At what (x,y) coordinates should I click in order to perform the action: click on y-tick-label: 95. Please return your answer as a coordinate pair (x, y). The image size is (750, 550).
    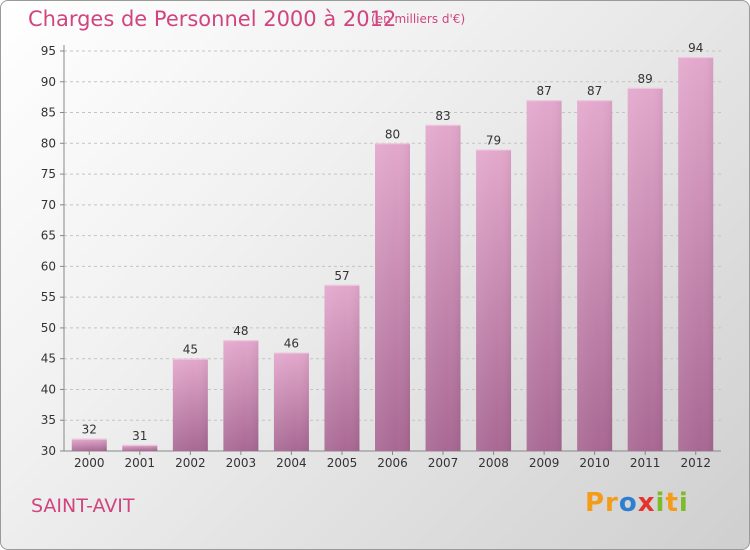
    Looking at the image, I should click on (48, 51).